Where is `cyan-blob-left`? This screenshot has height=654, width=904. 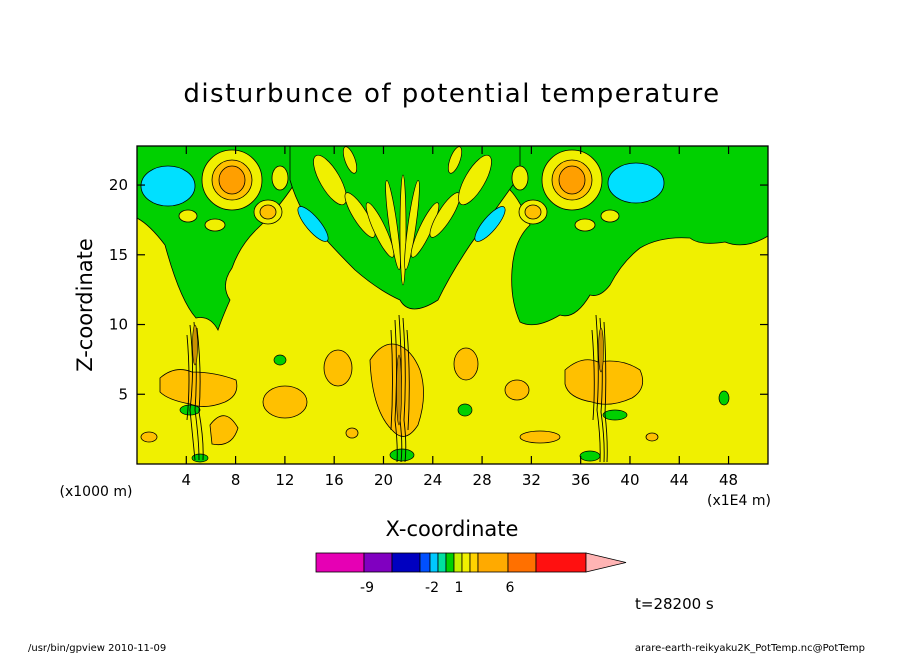
cyan-blob-left is located at coordinates (168, 186).